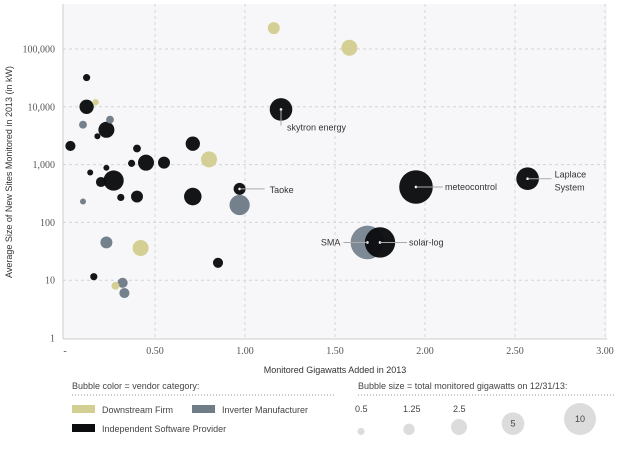 The width and height of the screenshot is (620, 450). I want to click on x-tick-label: 0.50, so click(155, 351).